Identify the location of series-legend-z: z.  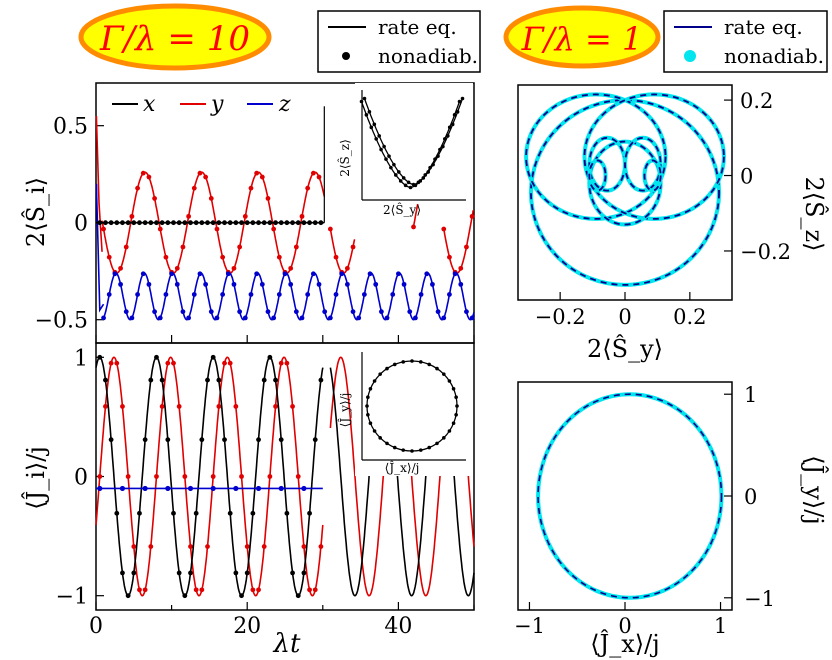
(284, 104).